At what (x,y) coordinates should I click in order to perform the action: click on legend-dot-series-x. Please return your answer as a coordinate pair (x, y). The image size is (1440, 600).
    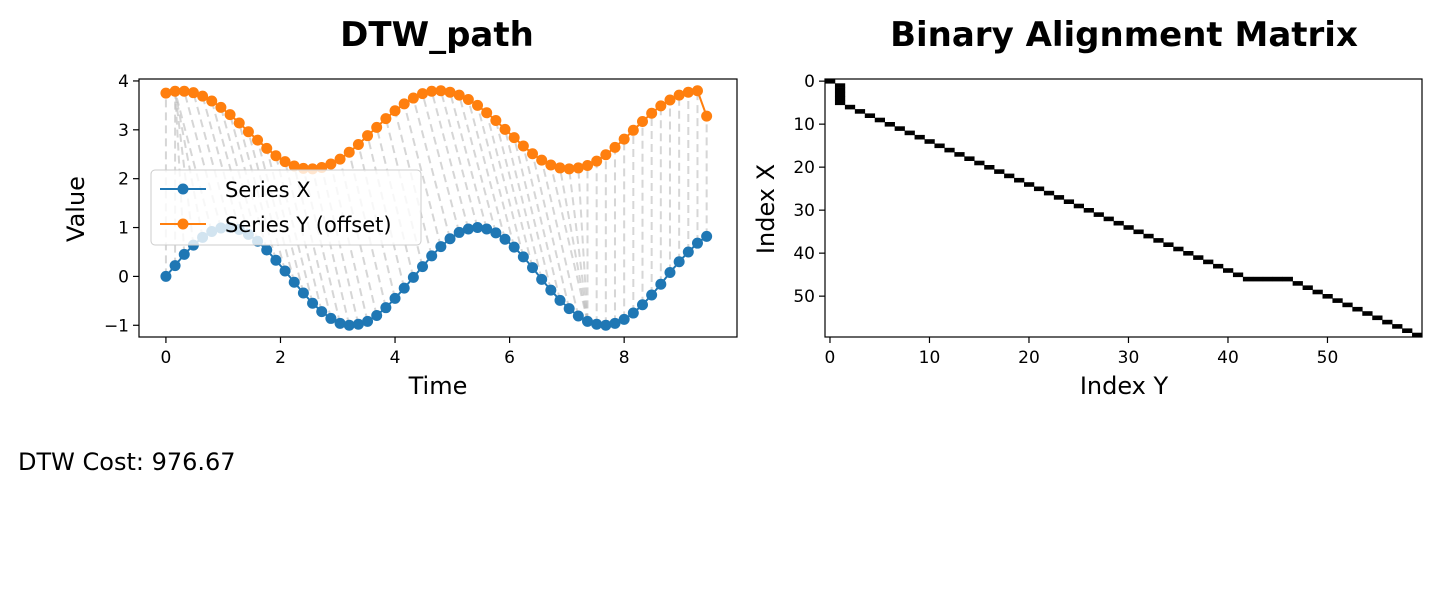
    Looking at the image, I should click on (183, 189).